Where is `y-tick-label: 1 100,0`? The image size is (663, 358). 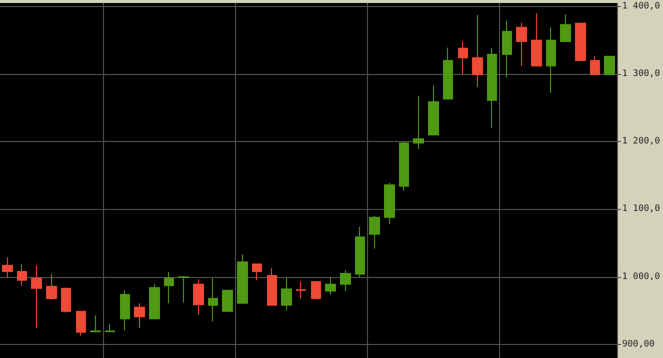
y-tick-label: 1 100,0 is located at coordinates (641, 209).